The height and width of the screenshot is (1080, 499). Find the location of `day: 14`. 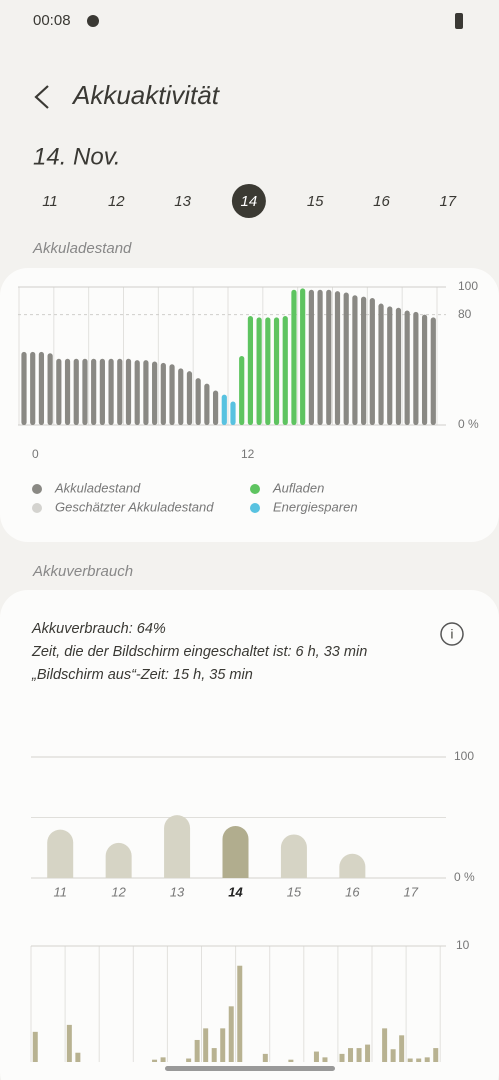

day: 14 is located at coordinates (249, 201).